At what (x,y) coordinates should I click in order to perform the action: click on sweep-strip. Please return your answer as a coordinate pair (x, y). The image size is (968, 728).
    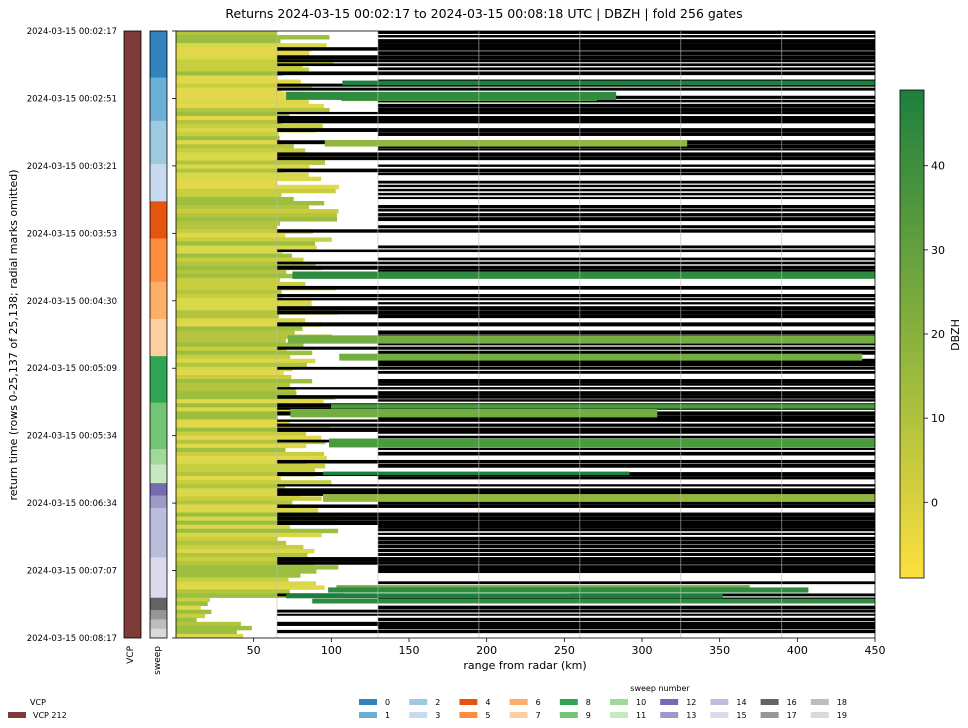
    Looking at the image, I should click on (158, 335).